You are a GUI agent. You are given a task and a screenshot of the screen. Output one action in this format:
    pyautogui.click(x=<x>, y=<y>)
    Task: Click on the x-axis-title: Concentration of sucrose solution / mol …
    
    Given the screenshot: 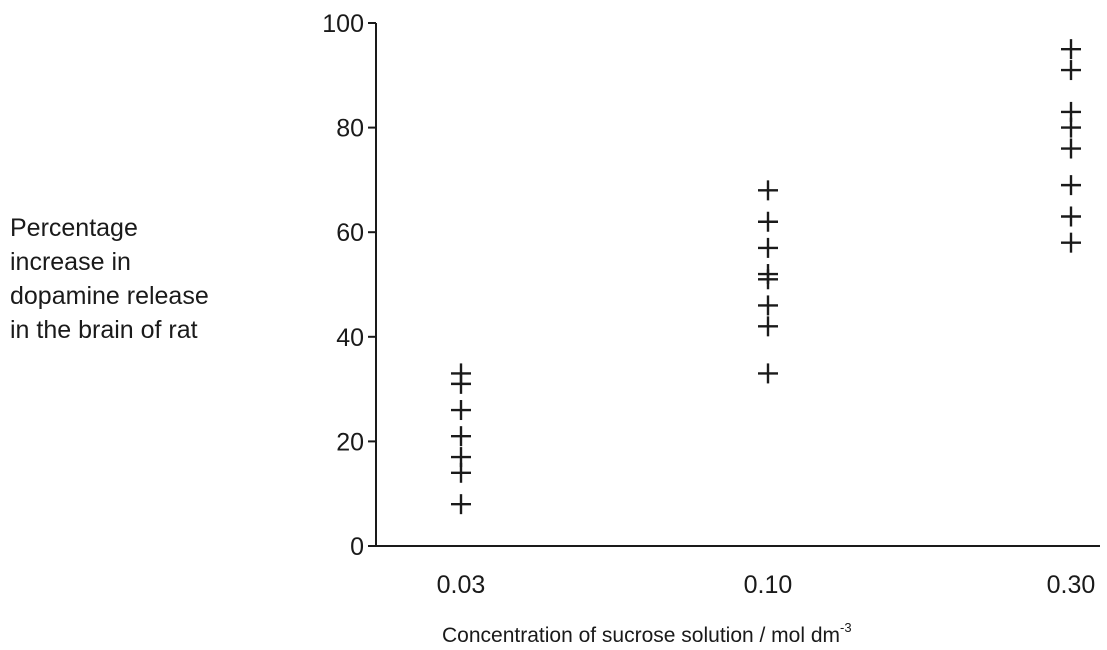 What is the action you would take?
    pyautogui.click(x=647, y=634)
    